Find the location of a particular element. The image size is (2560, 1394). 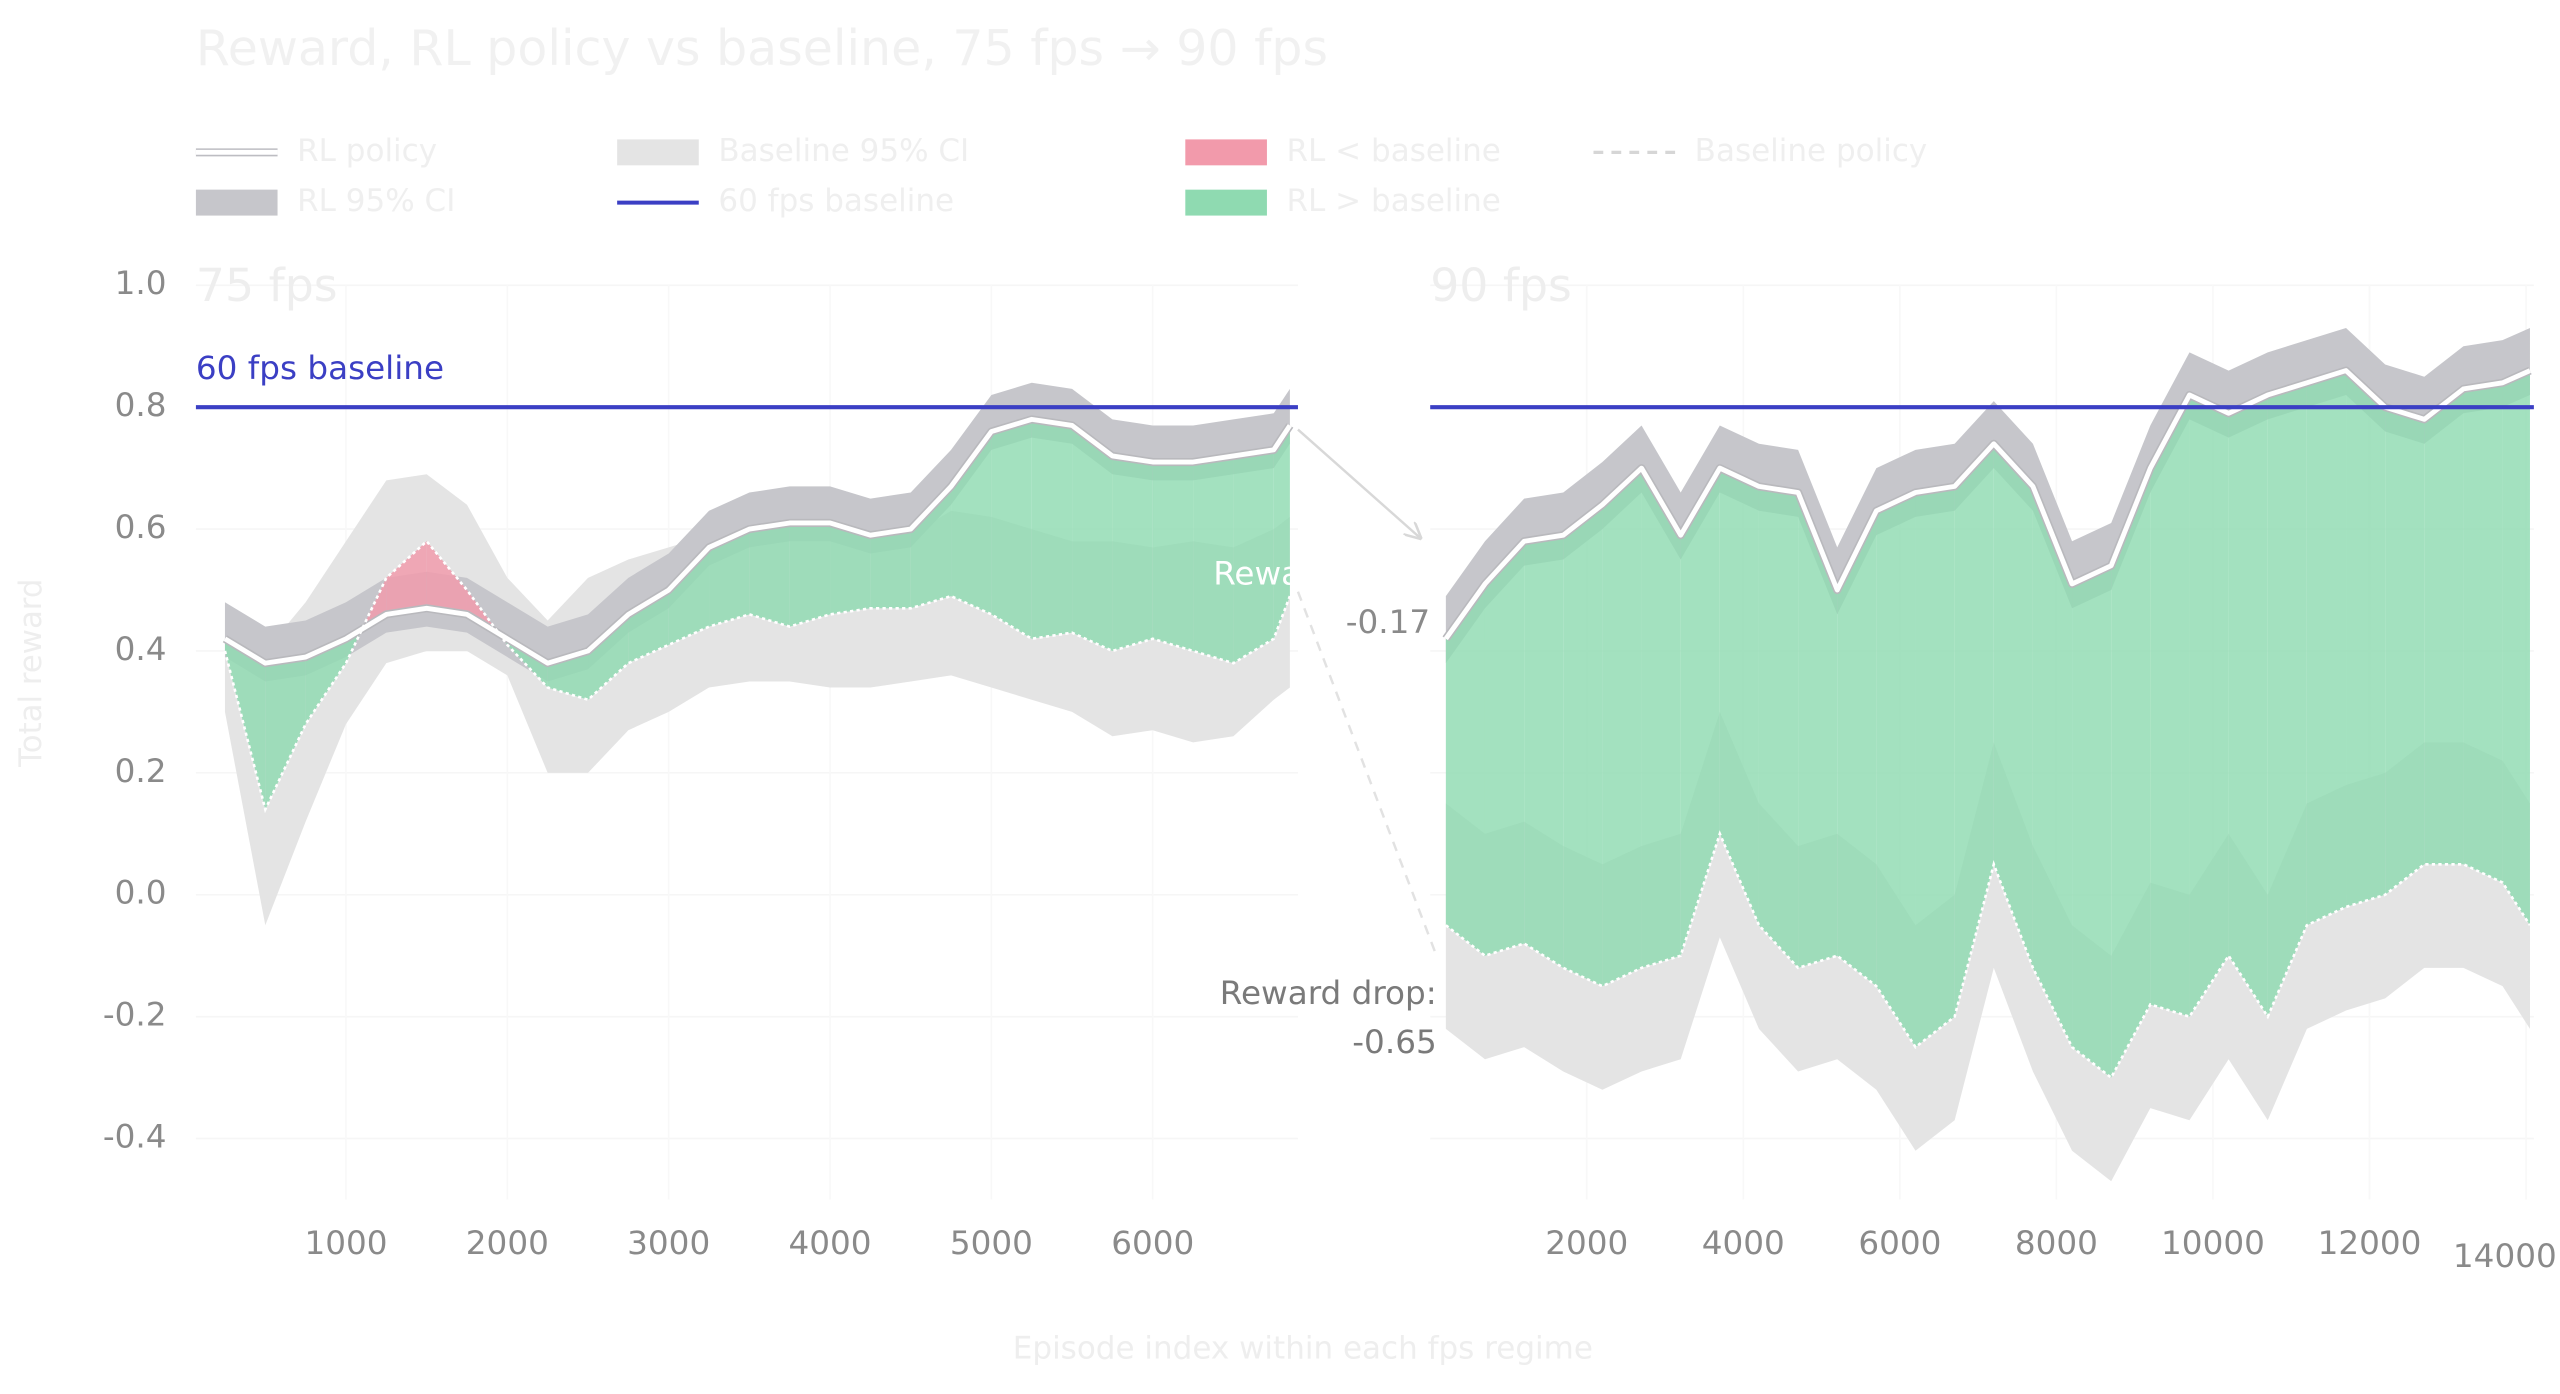

reference-label: 60 fps baseline is located at coordinates (320, 368).